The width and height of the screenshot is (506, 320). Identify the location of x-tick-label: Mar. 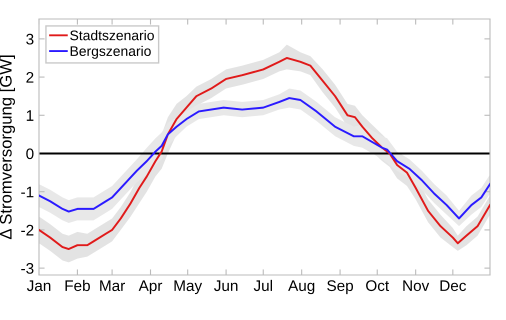
(113, 286).